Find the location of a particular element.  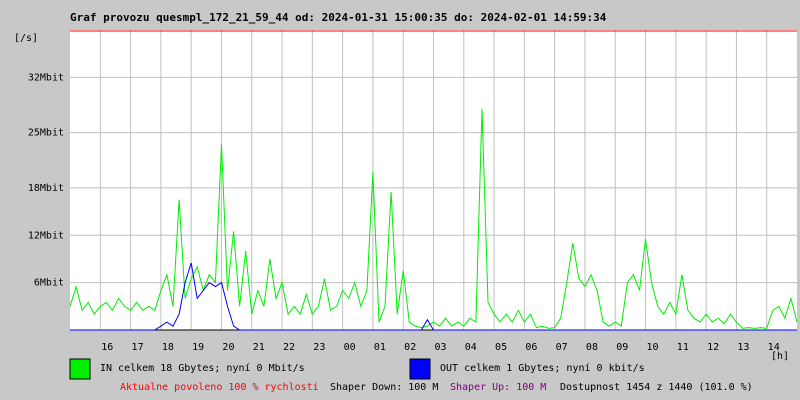

x-tick-label: 19 is located at coordinates (198, 347).